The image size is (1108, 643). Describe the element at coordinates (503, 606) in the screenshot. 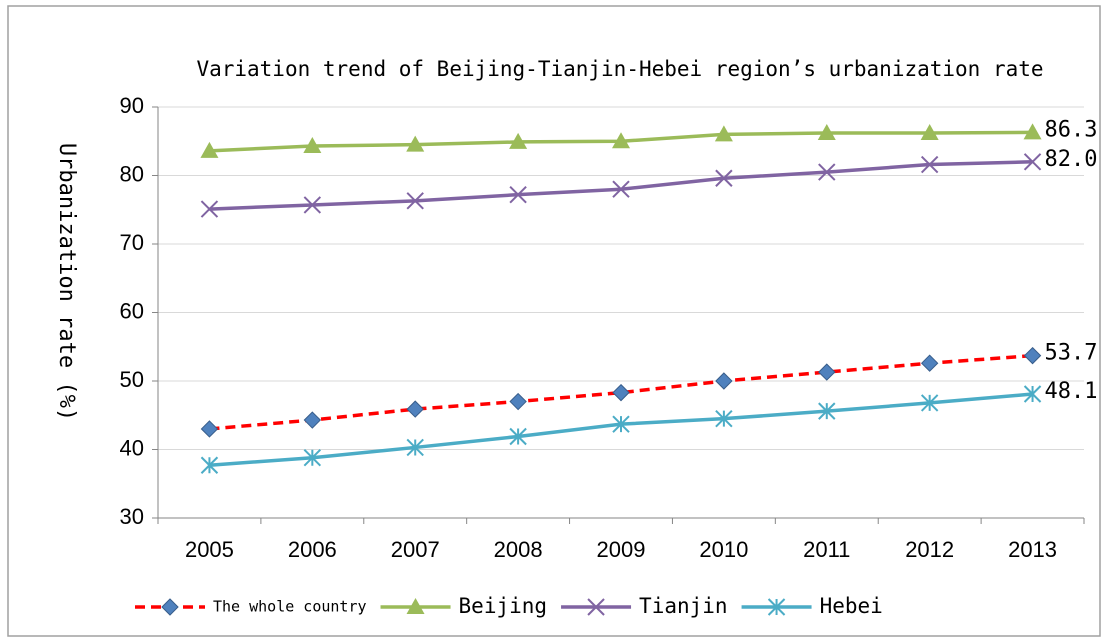

I see `legend-label: Beijing` at that location.